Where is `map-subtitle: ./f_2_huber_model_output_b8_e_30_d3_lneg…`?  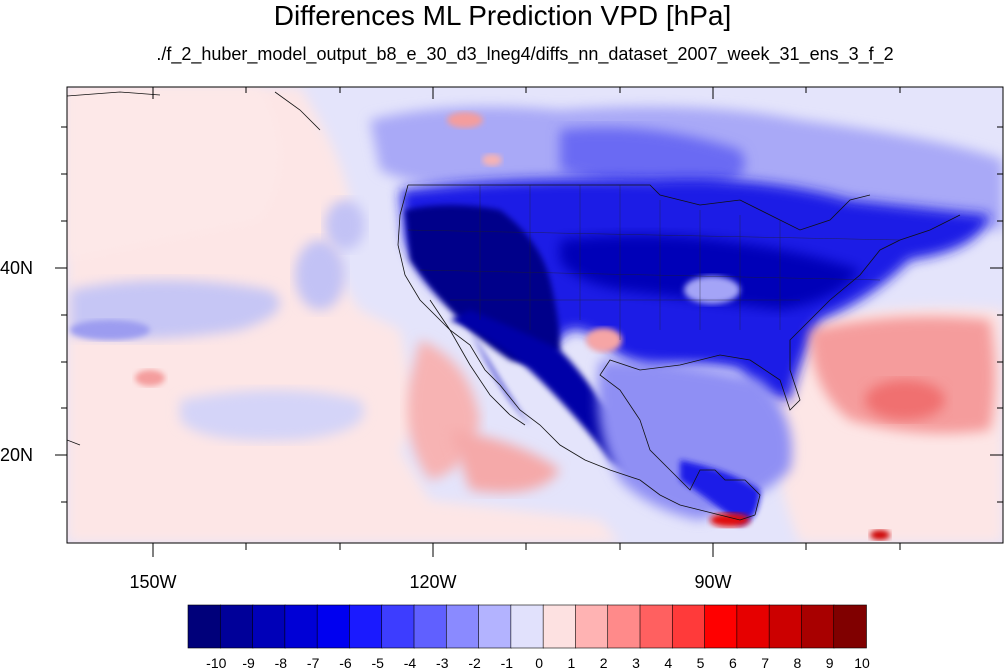 map-subtitle: ./f_2_huber_model_output_b8_e_30_d3_lneg… is located at coordinates (525, 54).